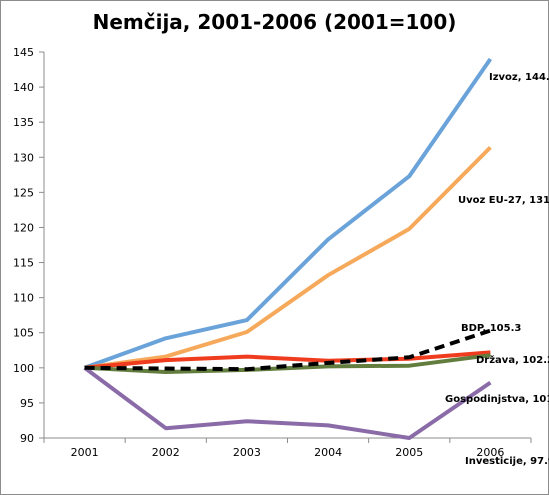 The width and height of the screenshot is (549, 495). Describe the element at coordinates (23, 298) in the screenshot. I see `y-tick-label: 110` at that location.